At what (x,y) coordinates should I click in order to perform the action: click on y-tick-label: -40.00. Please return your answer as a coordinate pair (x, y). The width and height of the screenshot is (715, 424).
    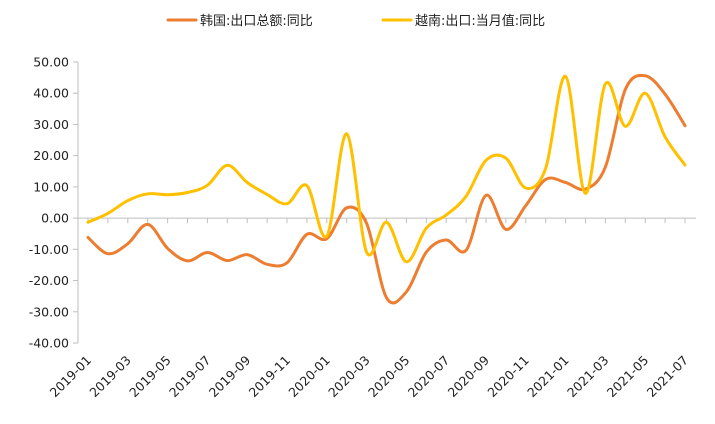
    Looking at the image, I should click on (49, 343).